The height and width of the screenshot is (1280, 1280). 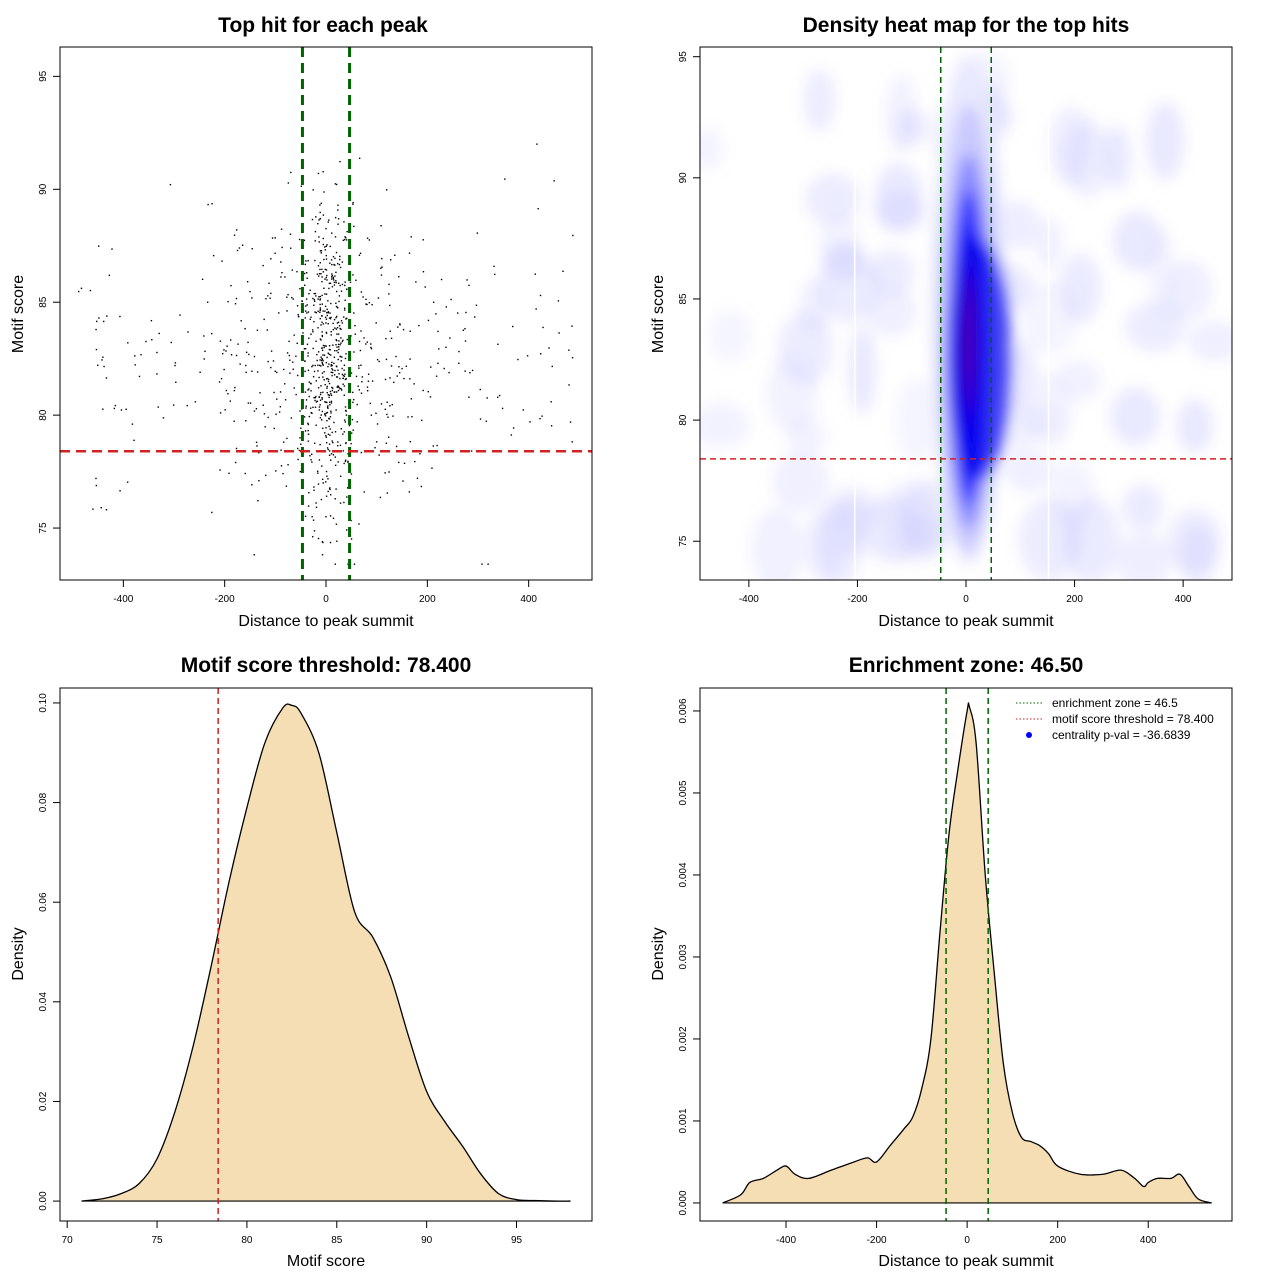 What do you see at coordinates (326, 953) in the screenshot?
I see `score-density-area-fill` at bounding box center [326, 953].